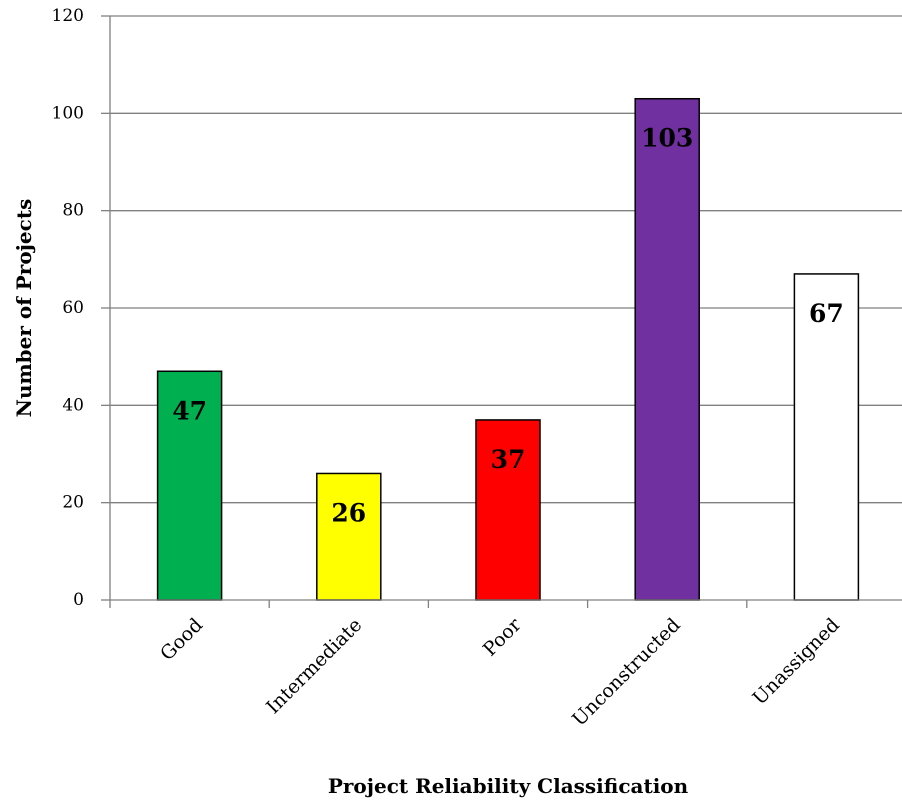 The image size is (902, 802). What do you see at coordinates (68, 113) in the screenshot?
I see `y-tick-label: 100` at bounding box center [68, 113].